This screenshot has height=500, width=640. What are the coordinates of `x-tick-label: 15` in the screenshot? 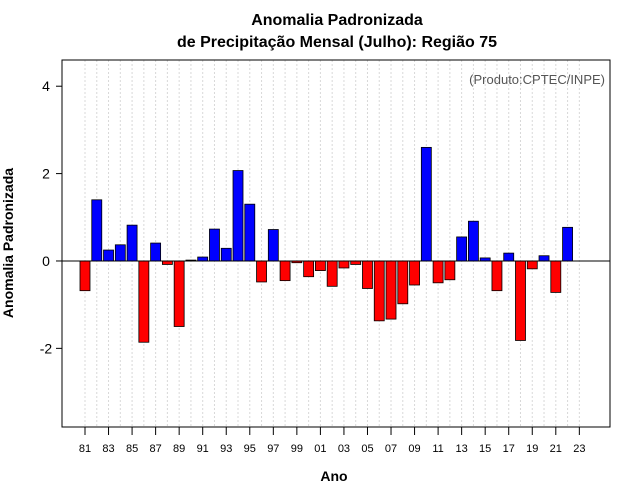 It's located at (485, 449).